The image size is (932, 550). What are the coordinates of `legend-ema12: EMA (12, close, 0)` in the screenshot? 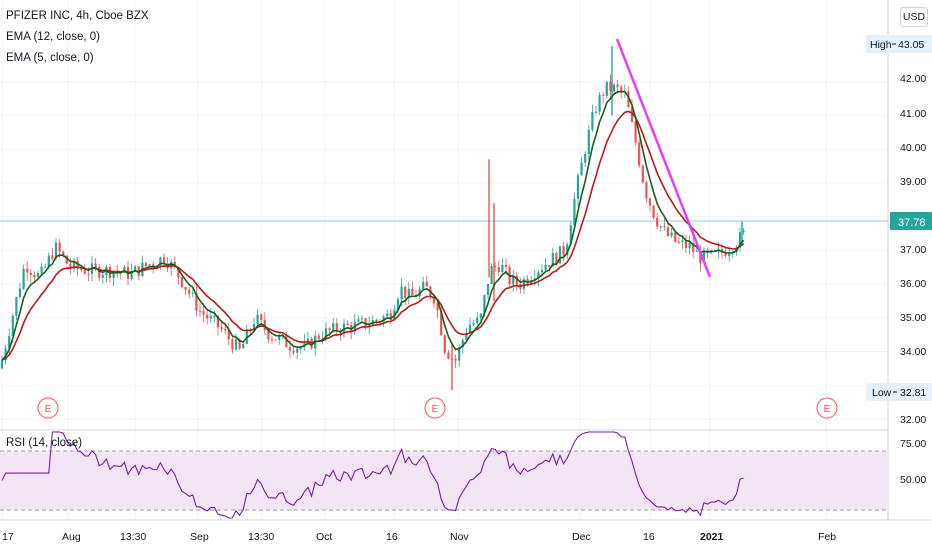 It's located at (53, 37).